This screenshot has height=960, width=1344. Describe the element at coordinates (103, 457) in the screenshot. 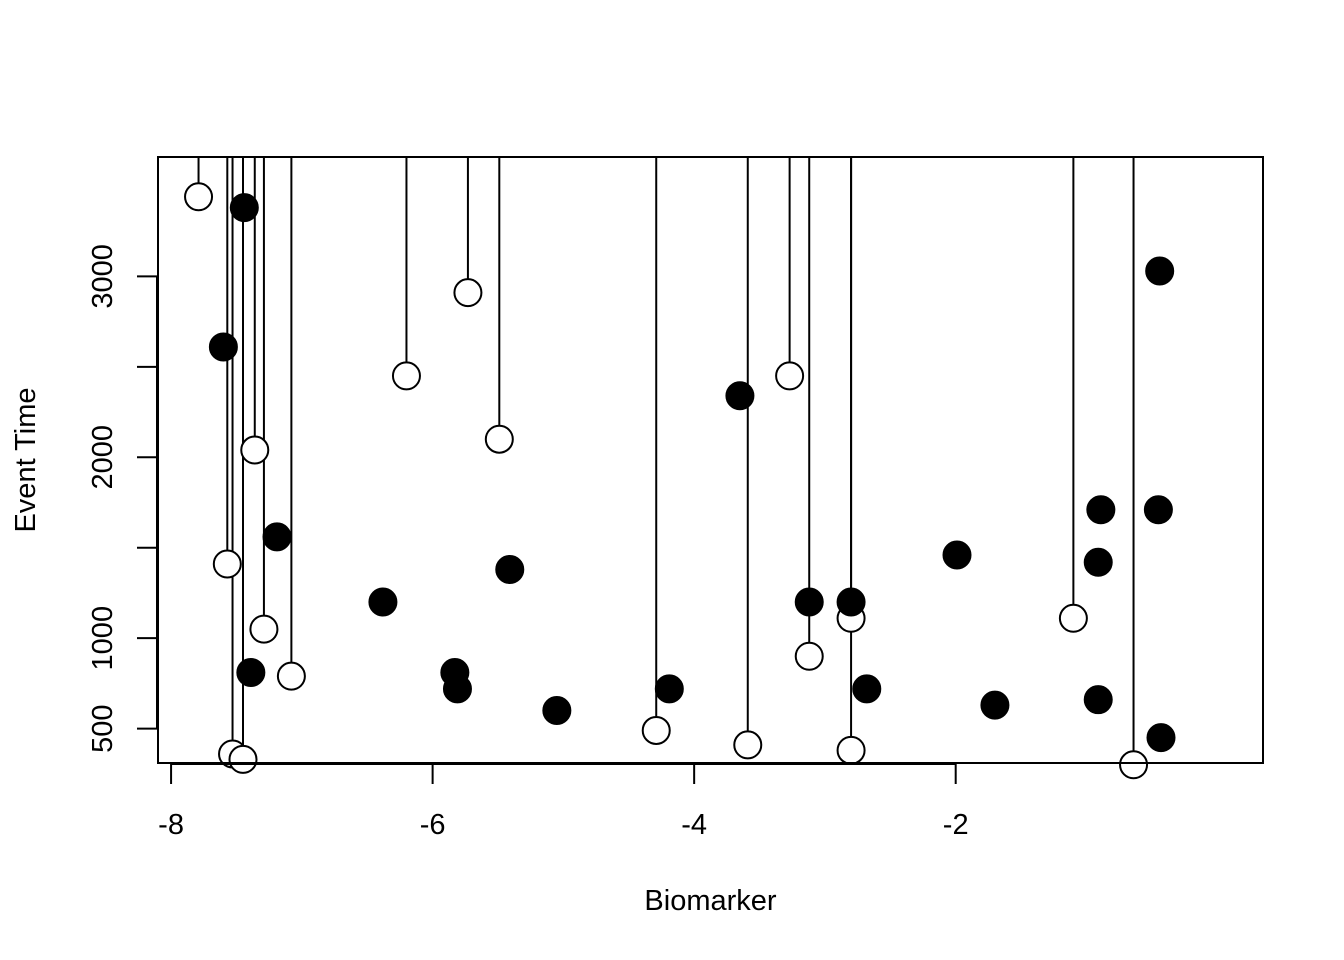

I see `y-tick-label-3: 2000` at that location.